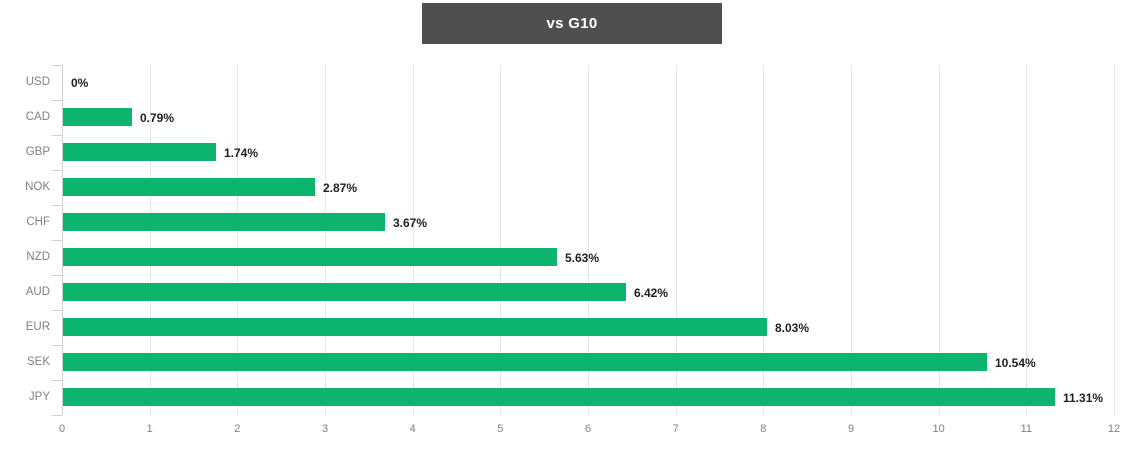 The width and height of the screenshot is (1137, 449). Describe the element at coordinates (38, 222) in the screenshot. I see `category-label-chf: CHF` at that location.